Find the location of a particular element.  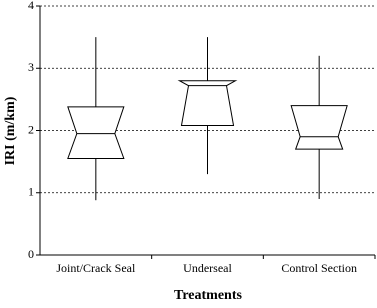

y-tick-label: 2 is located at coordinates (31, 129).